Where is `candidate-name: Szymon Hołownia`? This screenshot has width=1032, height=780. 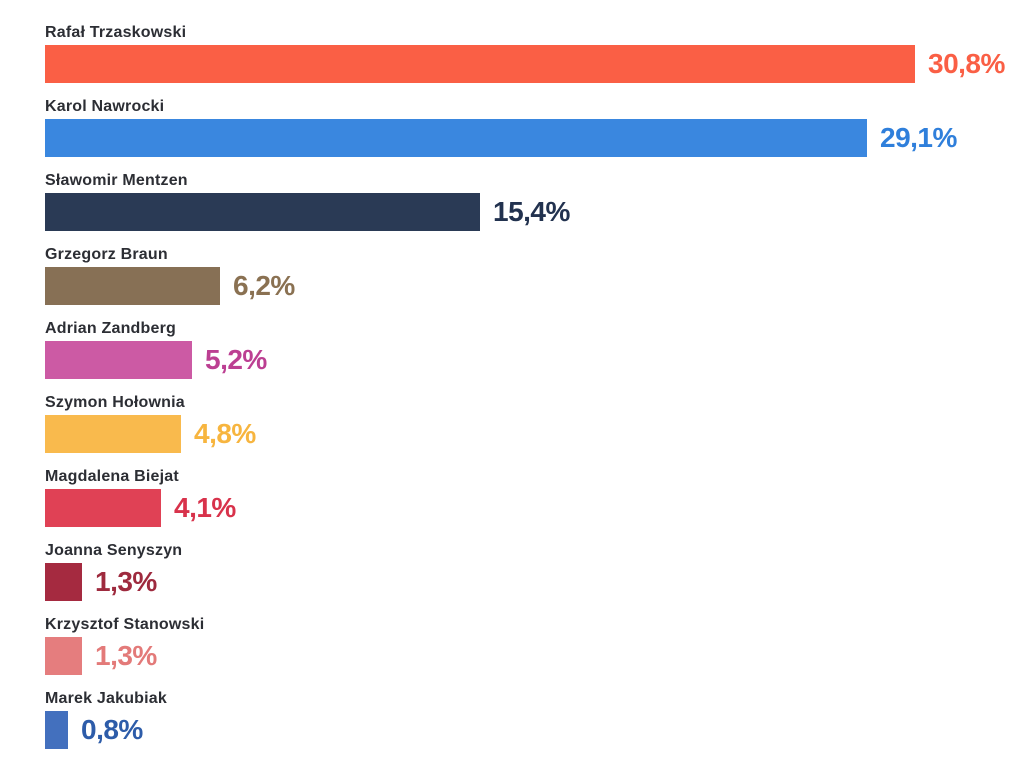
candidate-name: Szymon Hołownia is located at coordinates (115, 402).